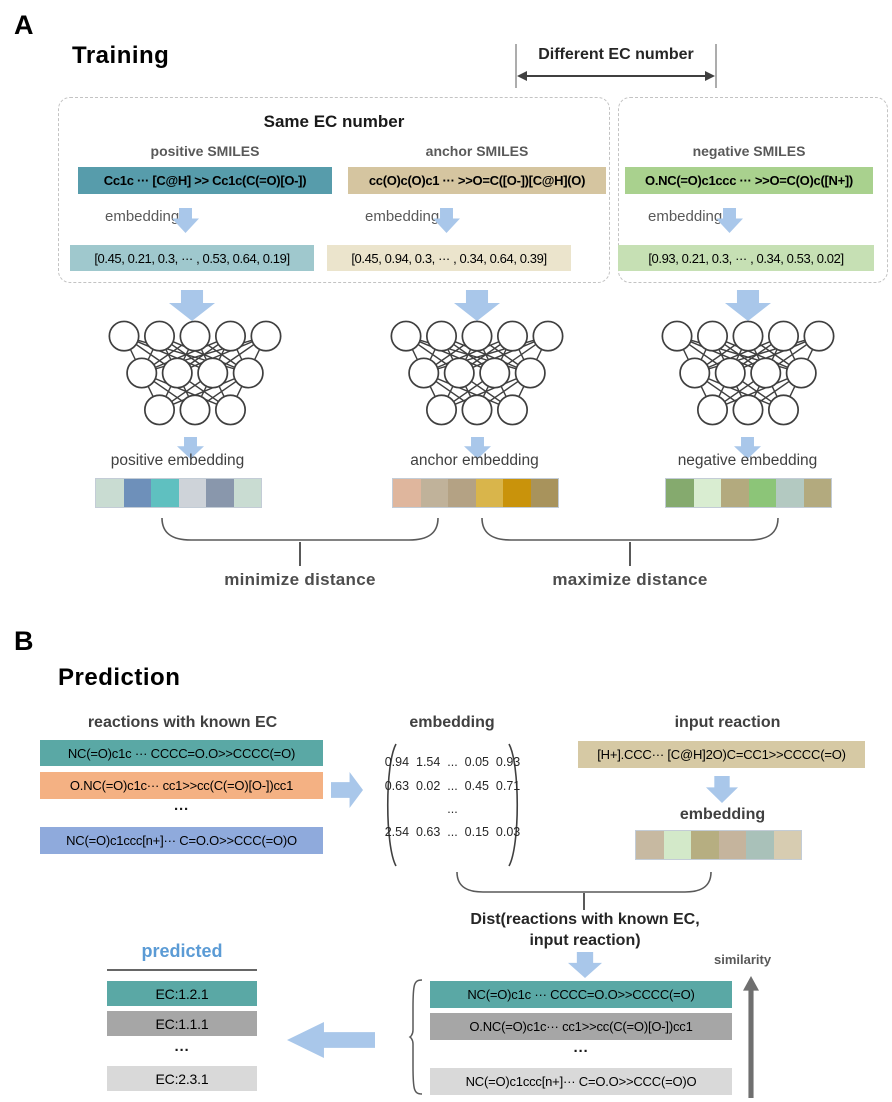 The height and width of the screenshot is (1102, 892). What do you see at coordinates (331, 1040) in the screenshot?
I see `arrow-left-icon` at bounding box center [331, 1040].